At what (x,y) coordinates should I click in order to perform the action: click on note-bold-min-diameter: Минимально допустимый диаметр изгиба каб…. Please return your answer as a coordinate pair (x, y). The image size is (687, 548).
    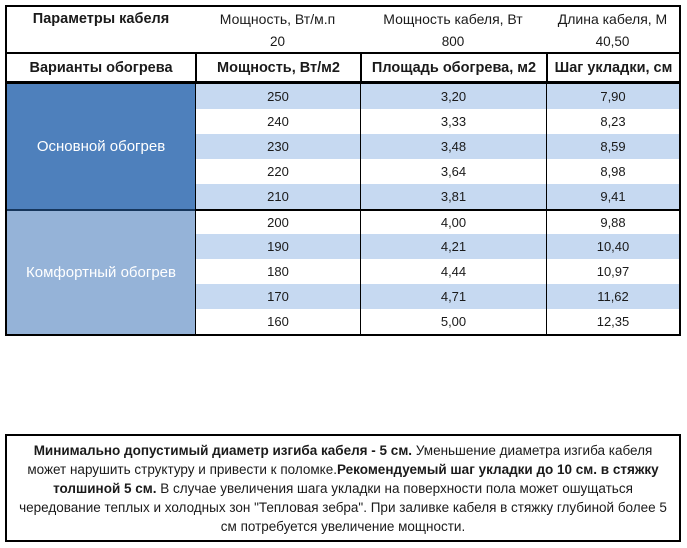
    Looking at the image, I should click on (223, 450).